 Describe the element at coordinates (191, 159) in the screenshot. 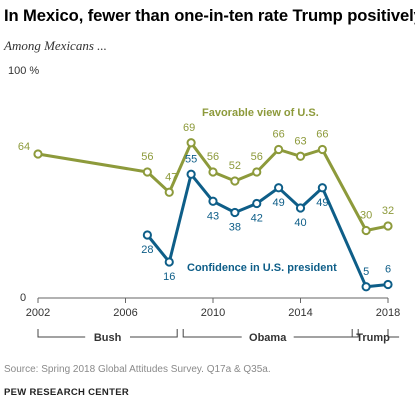

I see `data-label: 55` at that location.